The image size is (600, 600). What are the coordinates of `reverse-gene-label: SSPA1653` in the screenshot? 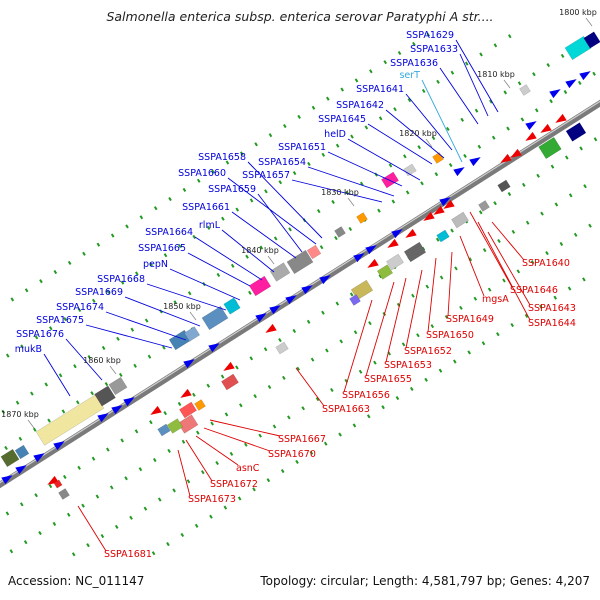 It's located at (408, 365).